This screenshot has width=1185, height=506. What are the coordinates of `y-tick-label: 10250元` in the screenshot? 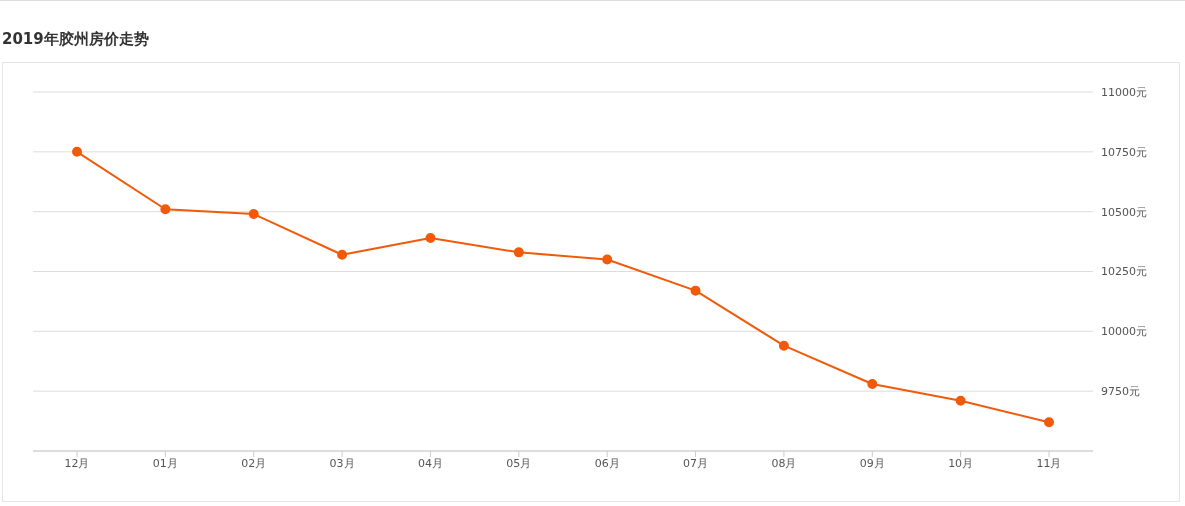 It's located at (1124, 272).